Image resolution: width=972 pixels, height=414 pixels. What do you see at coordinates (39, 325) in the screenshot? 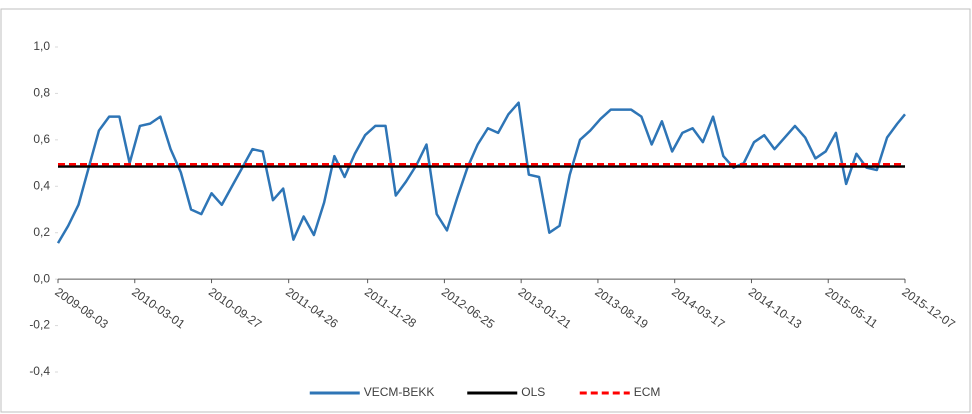
I see `y-tick-label: -0,2` at bounding box center [39, 325].